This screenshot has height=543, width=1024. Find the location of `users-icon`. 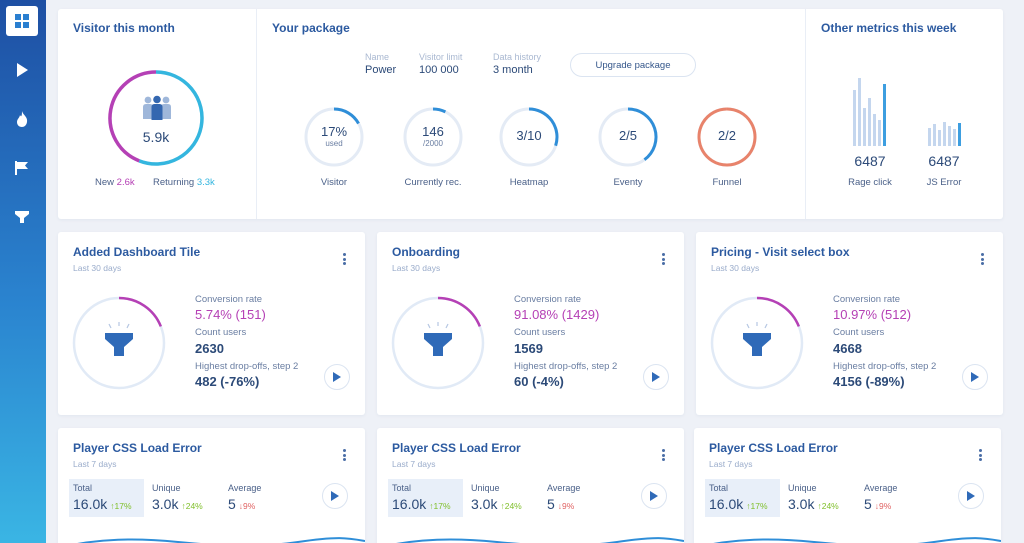

users-icon is located at coordinates (157, 107).